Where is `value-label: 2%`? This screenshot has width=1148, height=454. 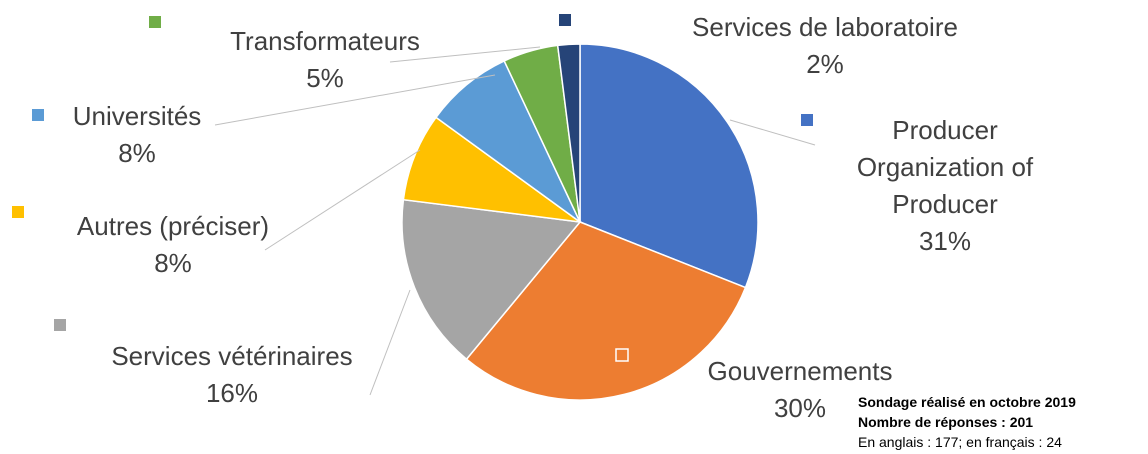 value-label: 2% is located at coordinates (825, 64).